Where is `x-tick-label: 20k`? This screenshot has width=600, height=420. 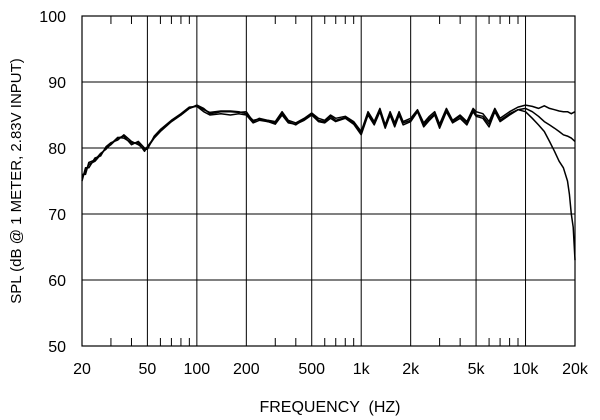
x-tick-label: 20k is located at coordinates (575, 369).